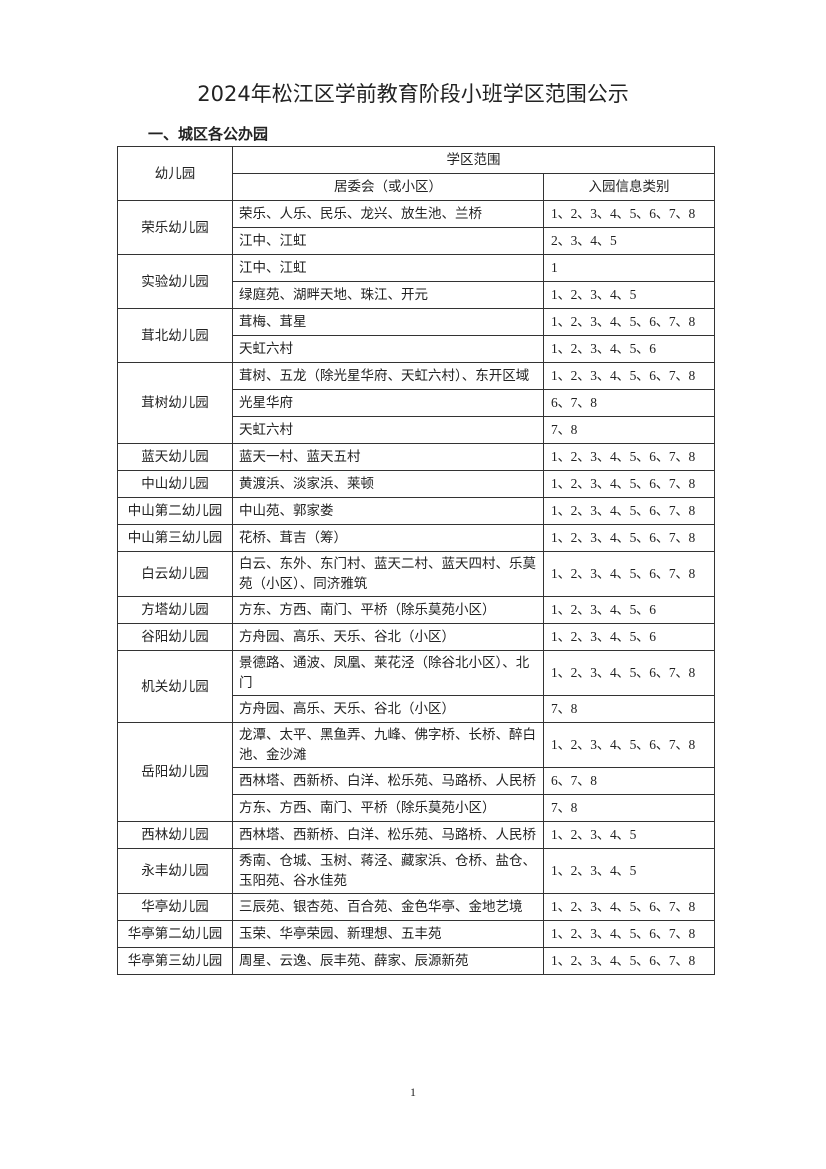  I want to click on committee-cell: 蓝天一村、蓝天五村, so click(388, 457).